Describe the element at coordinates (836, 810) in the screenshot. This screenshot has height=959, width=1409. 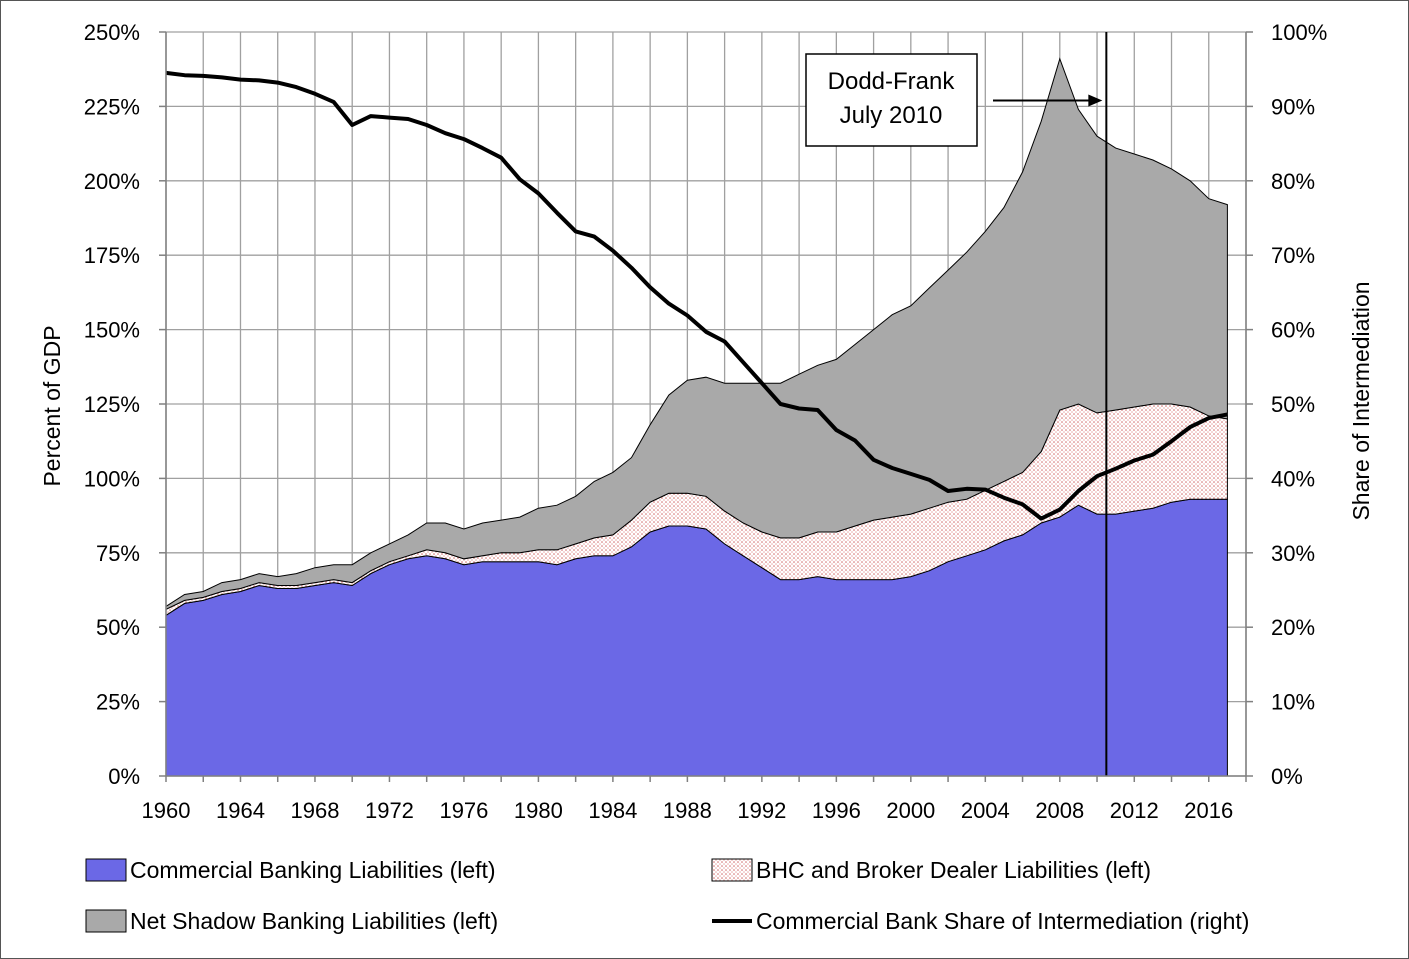
I see `x-tick-label: 1996` at that location.